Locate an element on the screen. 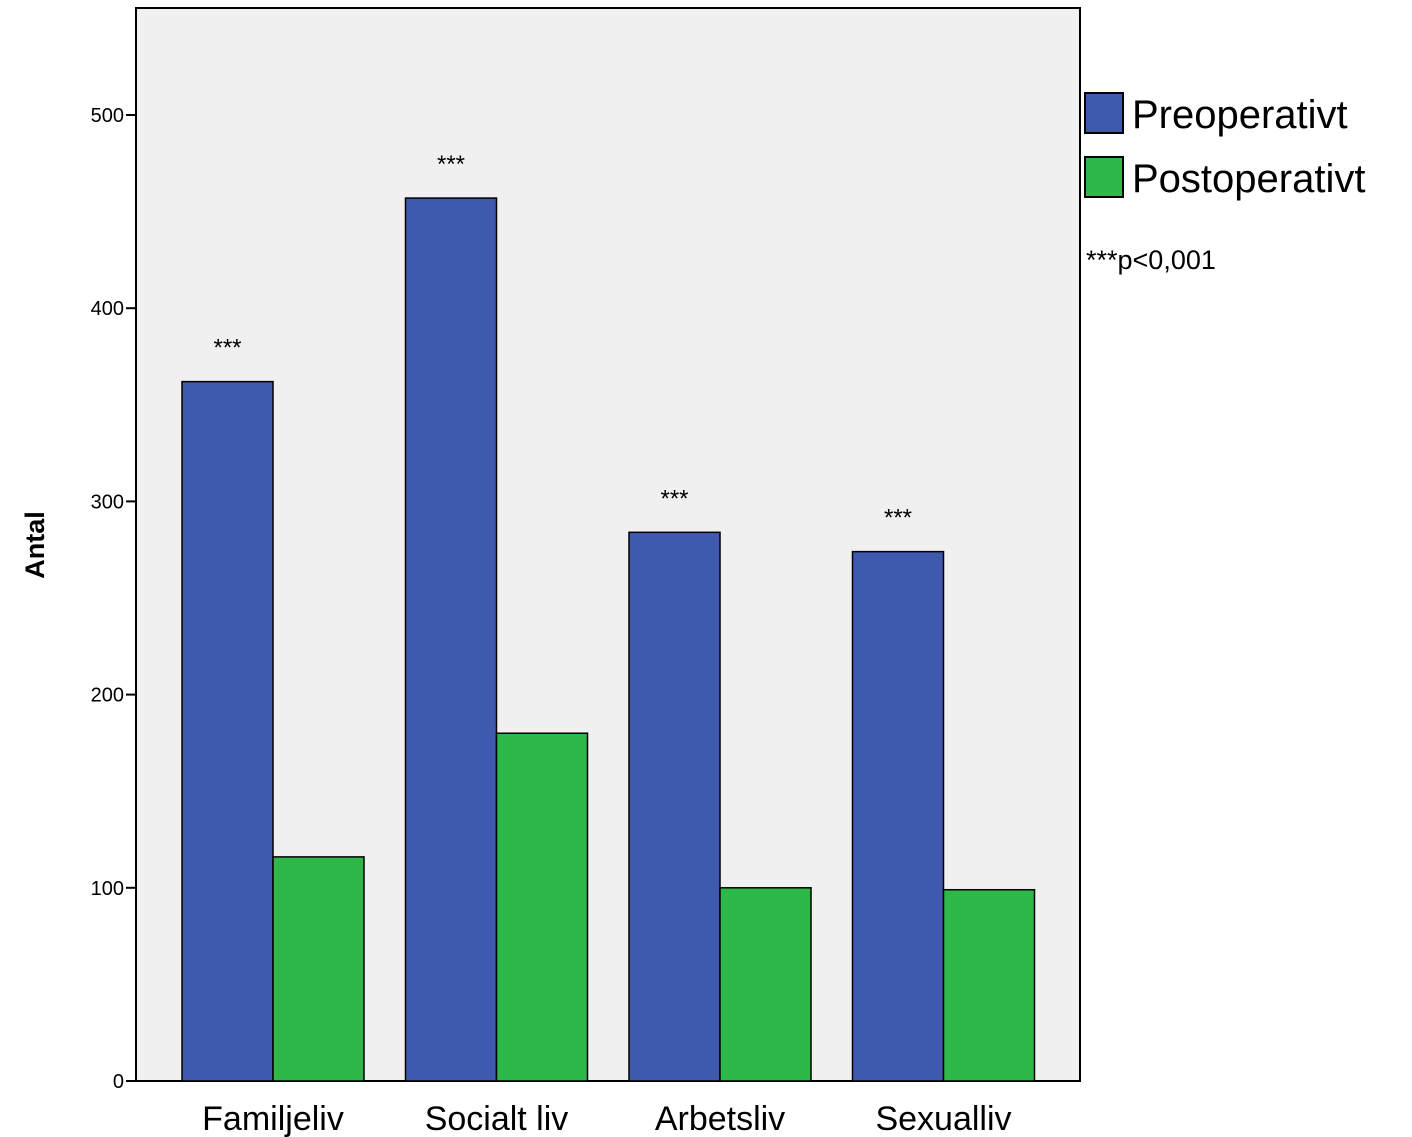 This screenshot has height=1137, width=1412. y-tick-label: 500 is located at coordinates (107, 116).